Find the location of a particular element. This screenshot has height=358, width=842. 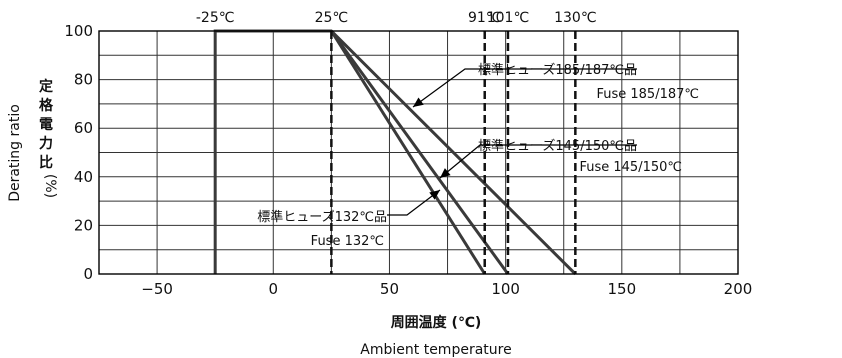

y-tick-label: 0 is located at coordinates (88, 274).